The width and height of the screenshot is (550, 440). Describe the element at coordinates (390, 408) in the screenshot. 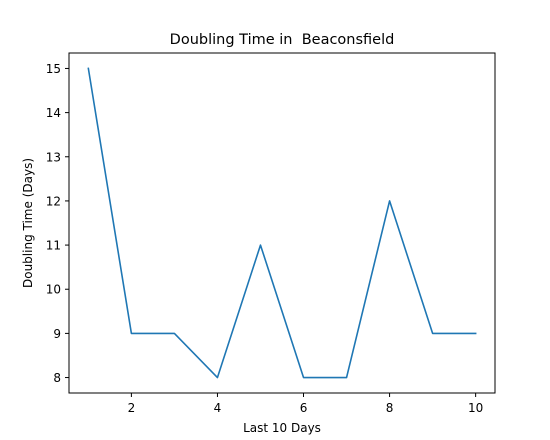

I see `x-tick-label: 8` at that location.